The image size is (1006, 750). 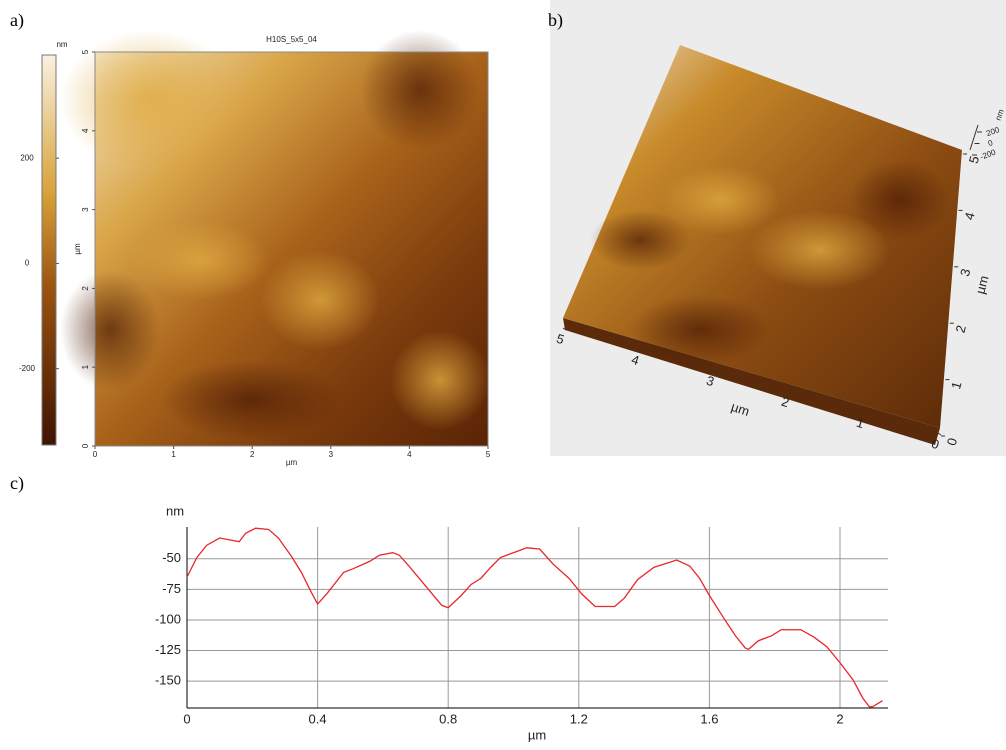 I want to click on y-axis-label: nm, so click(x=175, y=510).